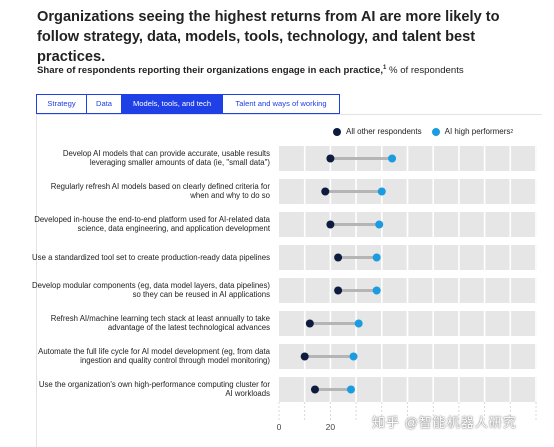 This screenshot has width=554, height=447. What do you see at coordinates (331, 427) in the screenshot?
I see `x-tick-label: 20` at bounding box center [331, 427].